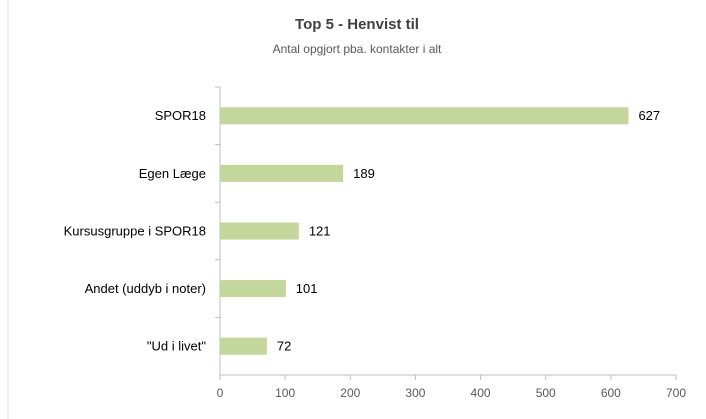 Image resolution: width=706 pixels, height=419 pixels. Describe the element at coordinates (357, 24) in the screenshot. I see `chart-title: Top 5 - Henvist til` at that location.